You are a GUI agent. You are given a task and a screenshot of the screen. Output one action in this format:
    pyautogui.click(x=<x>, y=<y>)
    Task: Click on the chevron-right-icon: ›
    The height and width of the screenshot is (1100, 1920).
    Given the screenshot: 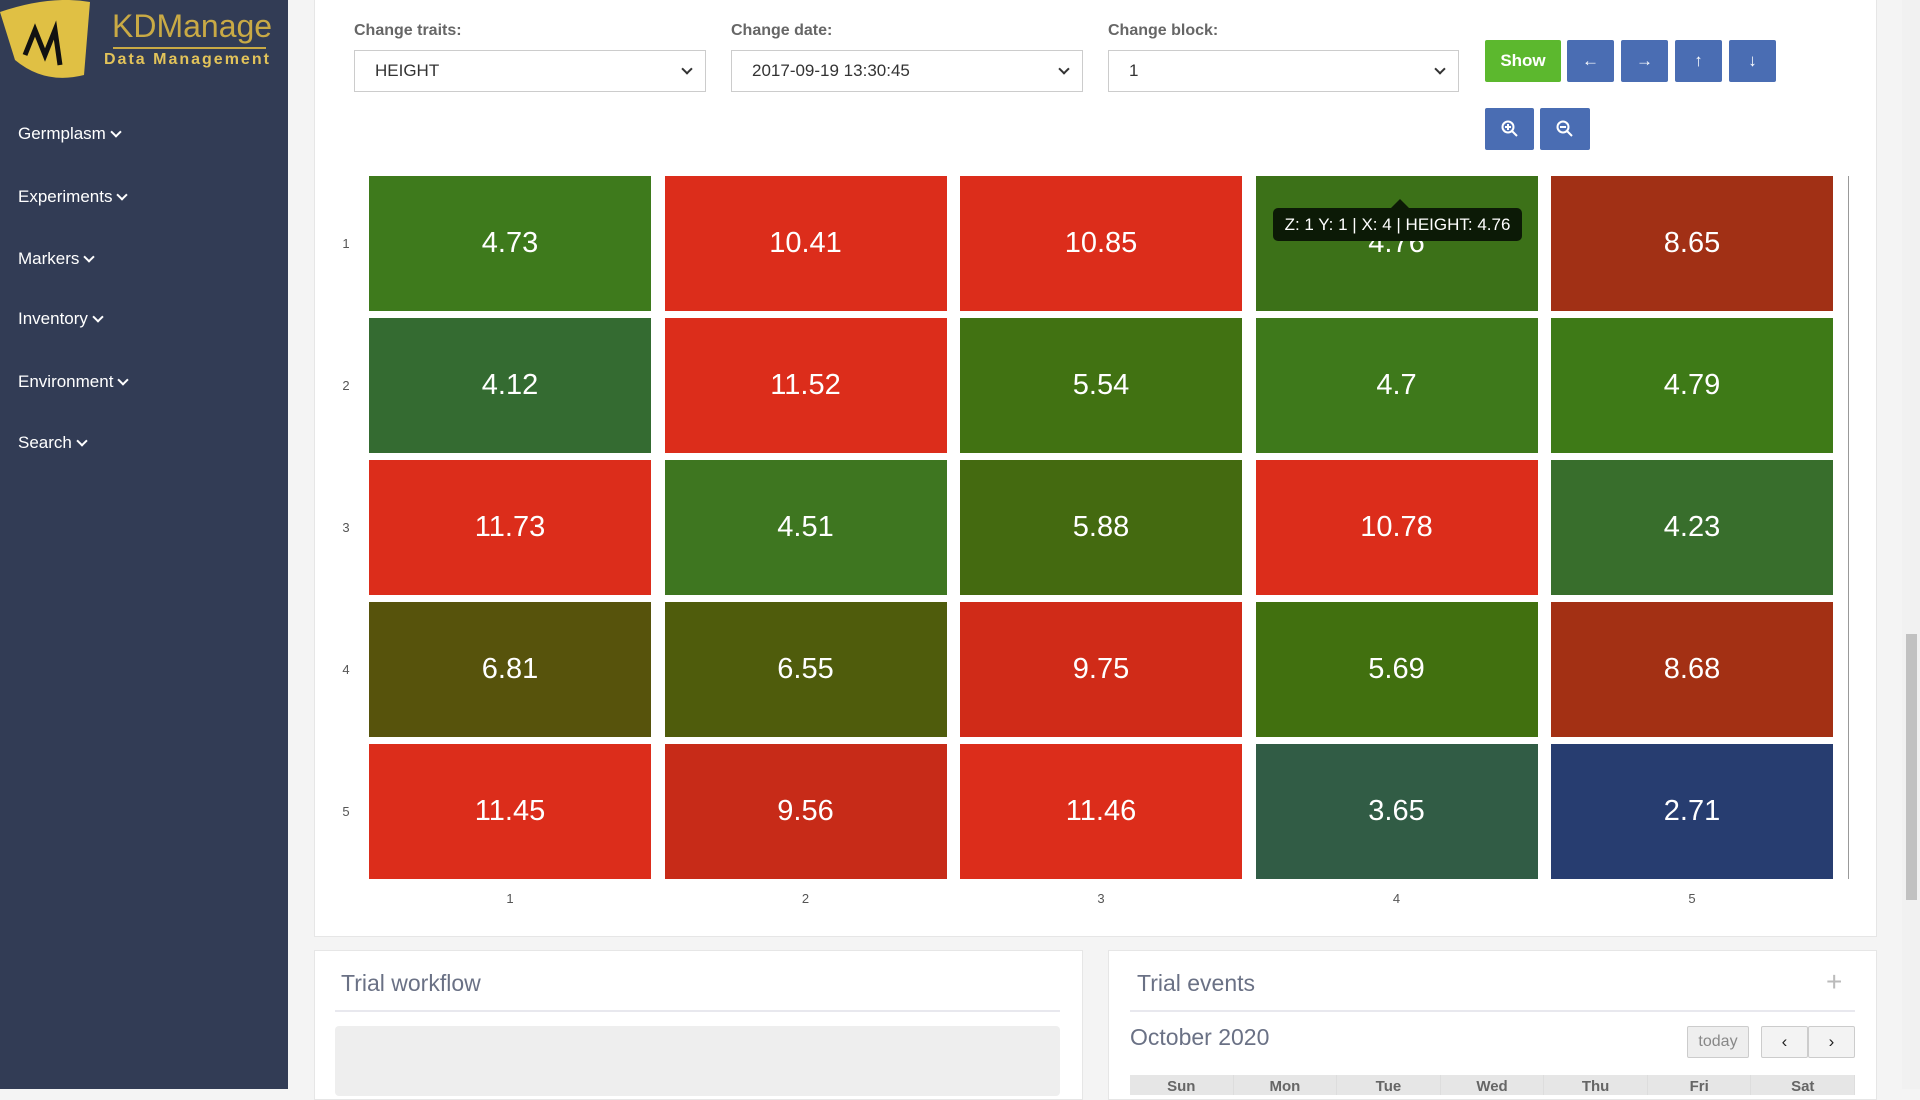 What is the action you would take?
    pyautogui.click(x=1831, y=1041)
    